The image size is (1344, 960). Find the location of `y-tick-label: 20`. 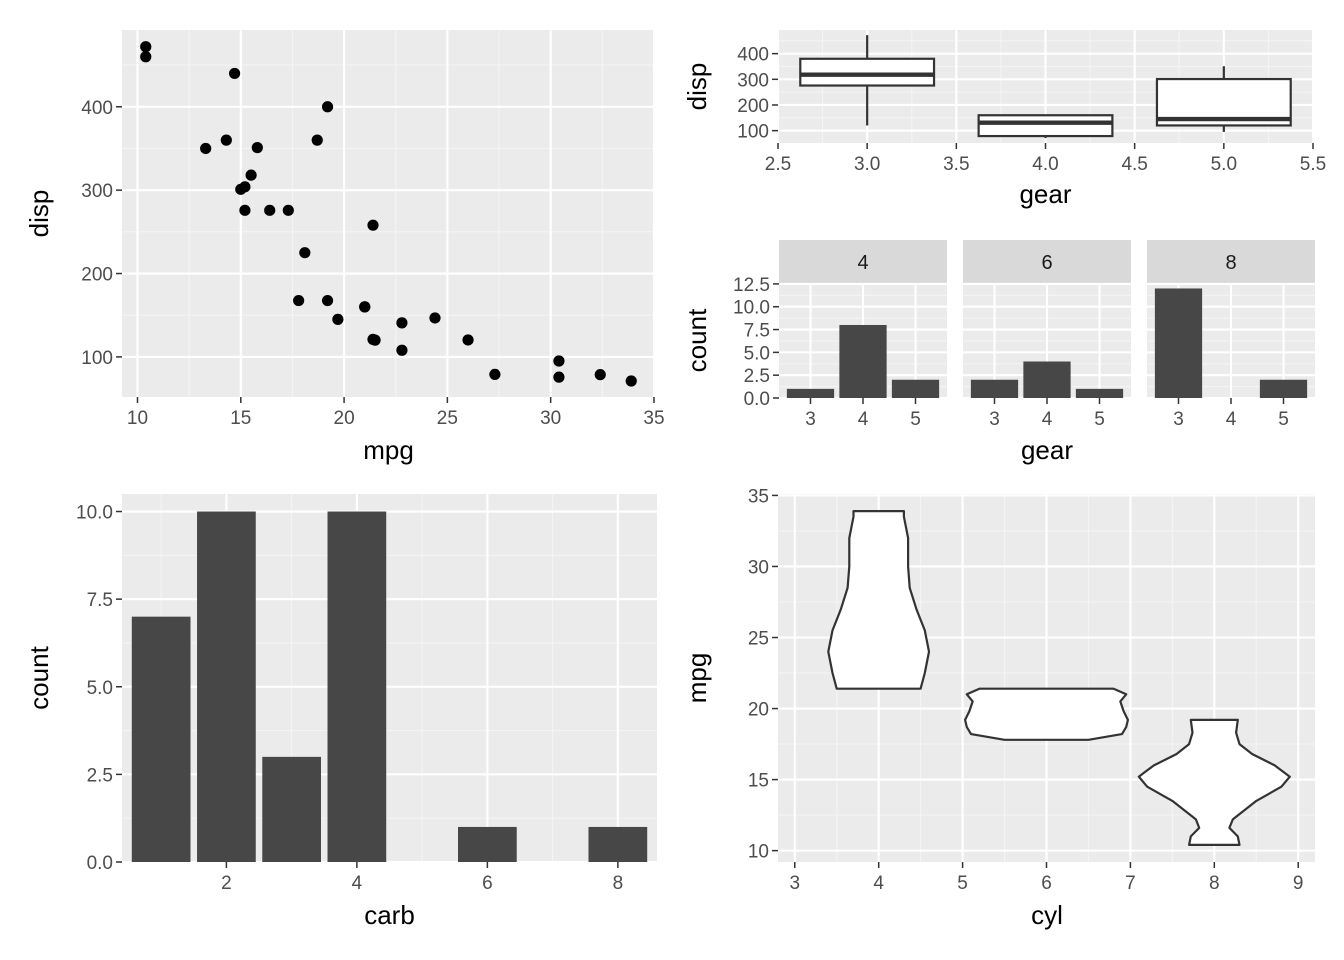

y-tick-label: 20 is located at coordinates (758, 710).